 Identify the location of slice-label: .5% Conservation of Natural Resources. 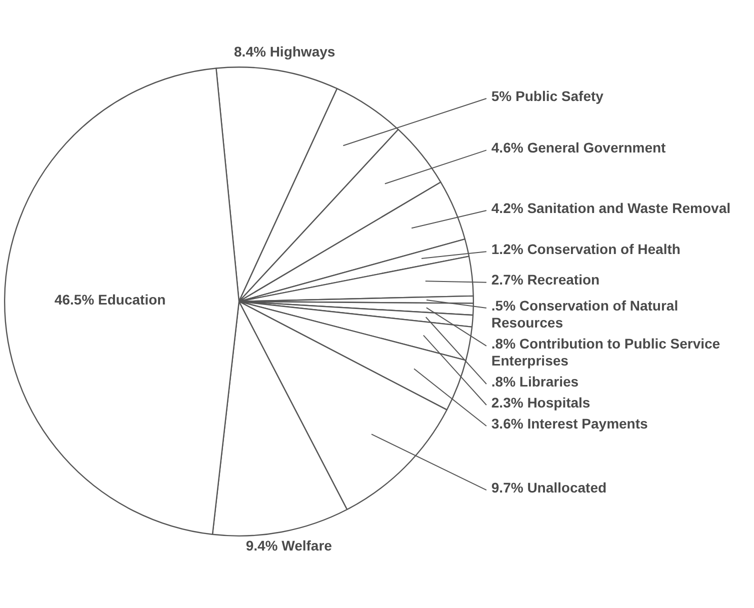
(584, 313).